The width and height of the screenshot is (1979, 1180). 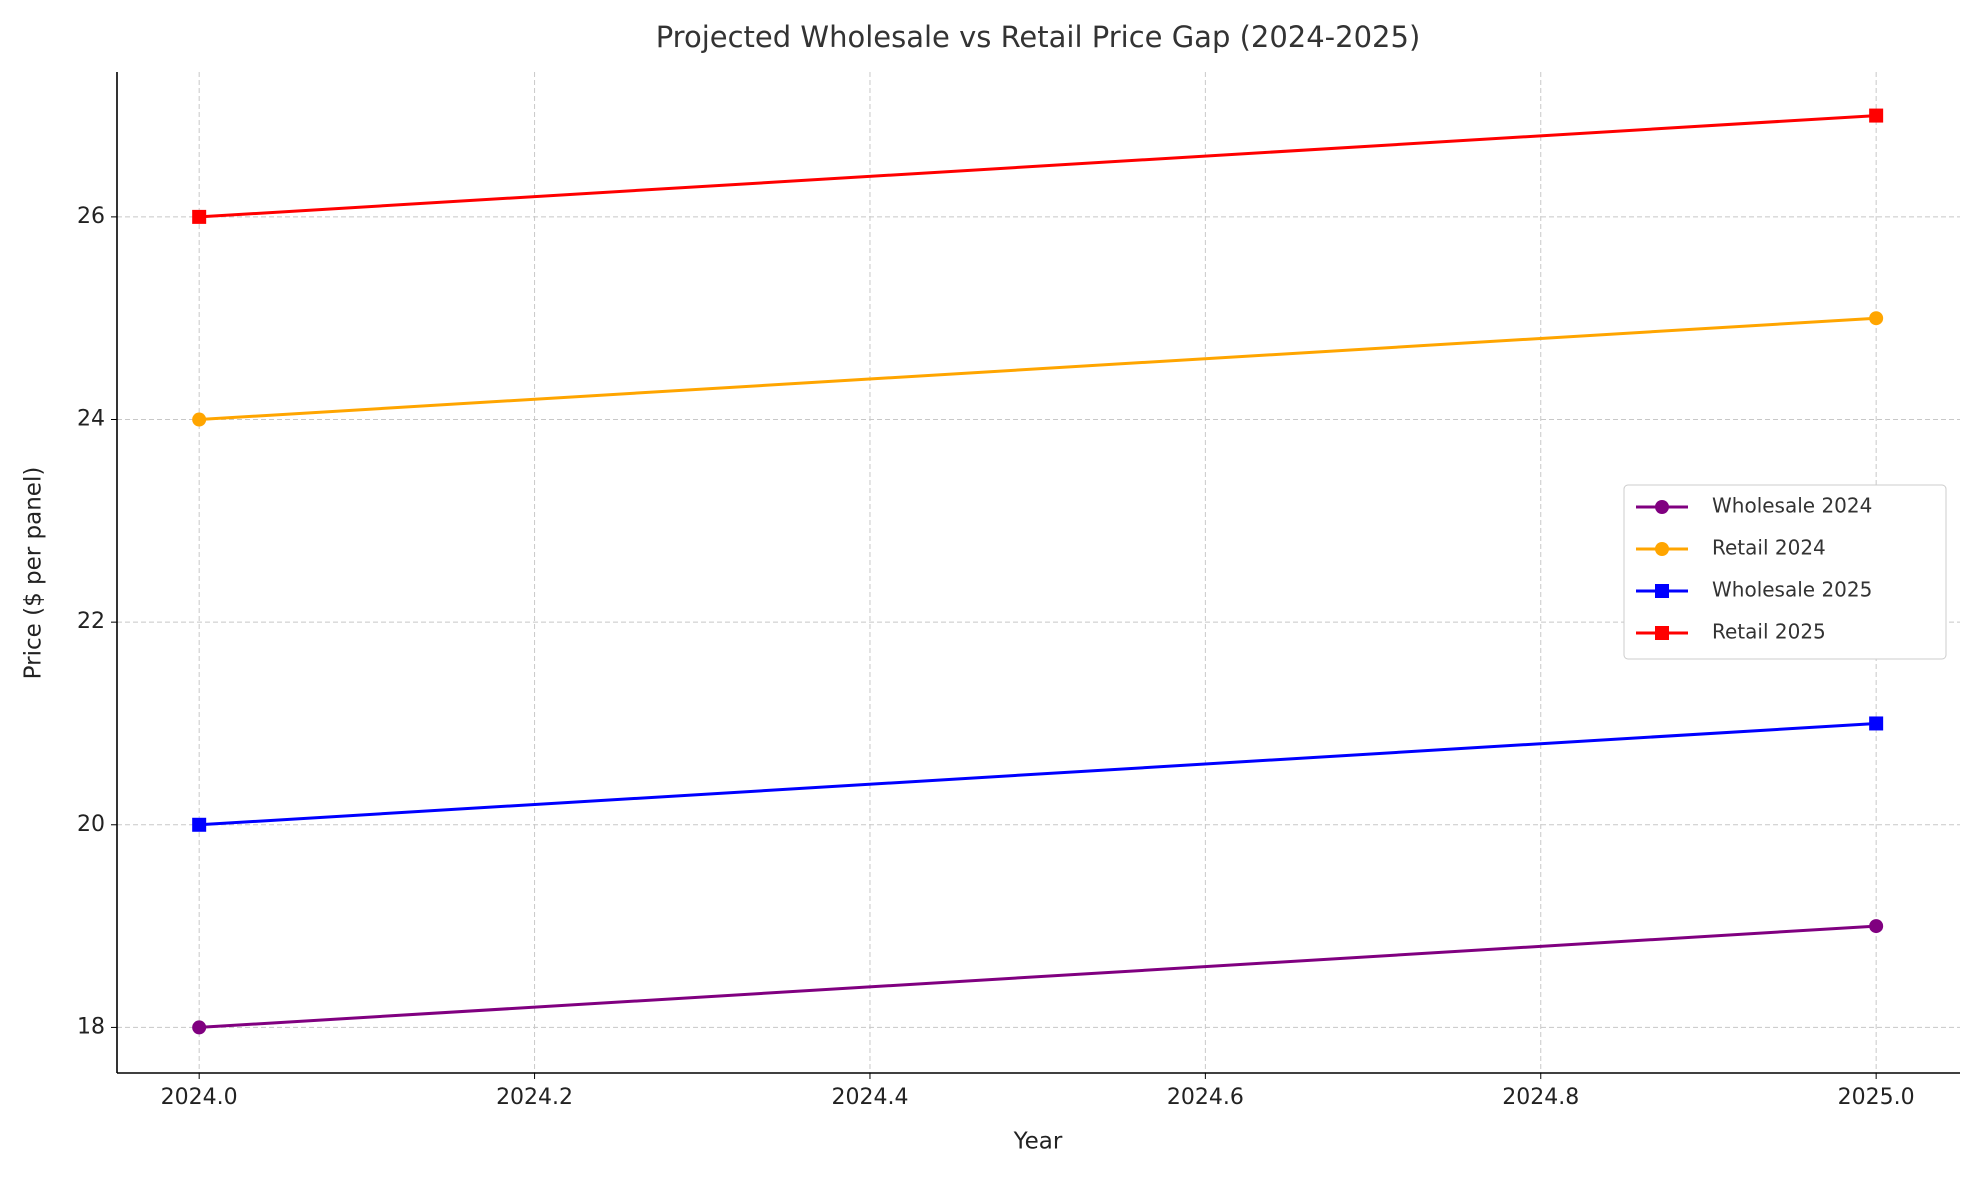 I want to click on legend-label: Wholesale 2024, so click(x=1792, y=506).